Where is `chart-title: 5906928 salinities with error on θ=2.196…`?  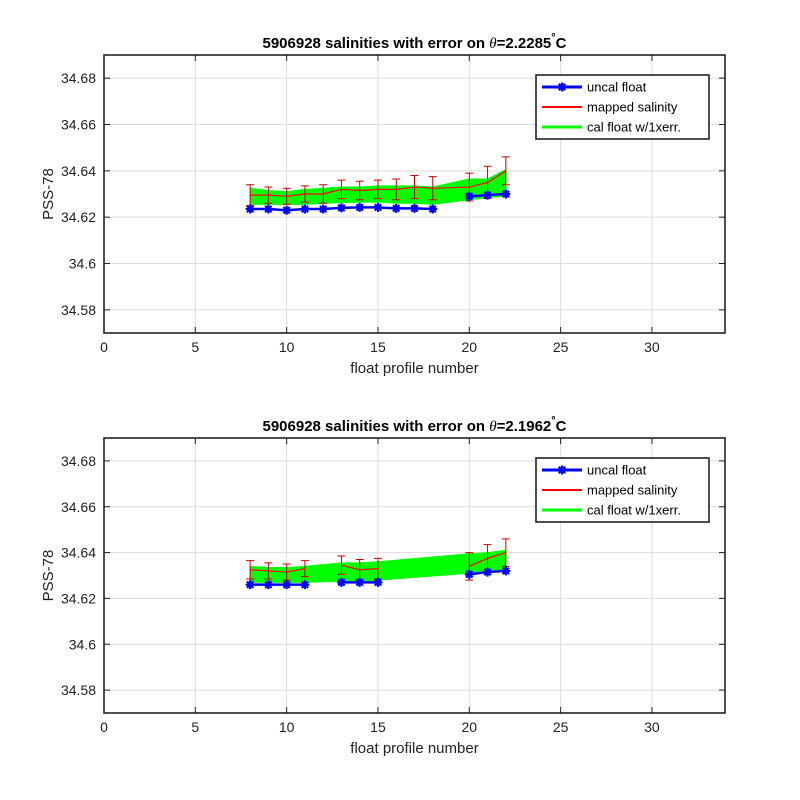
chart-title: 5906928 salinities with error on θ=2.196… is located at coordinates (414, 425).